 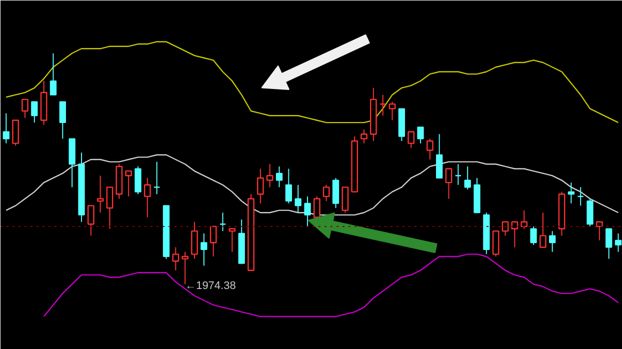 I want to click on annotation: ←1974.38, so click(x=210, y=286).